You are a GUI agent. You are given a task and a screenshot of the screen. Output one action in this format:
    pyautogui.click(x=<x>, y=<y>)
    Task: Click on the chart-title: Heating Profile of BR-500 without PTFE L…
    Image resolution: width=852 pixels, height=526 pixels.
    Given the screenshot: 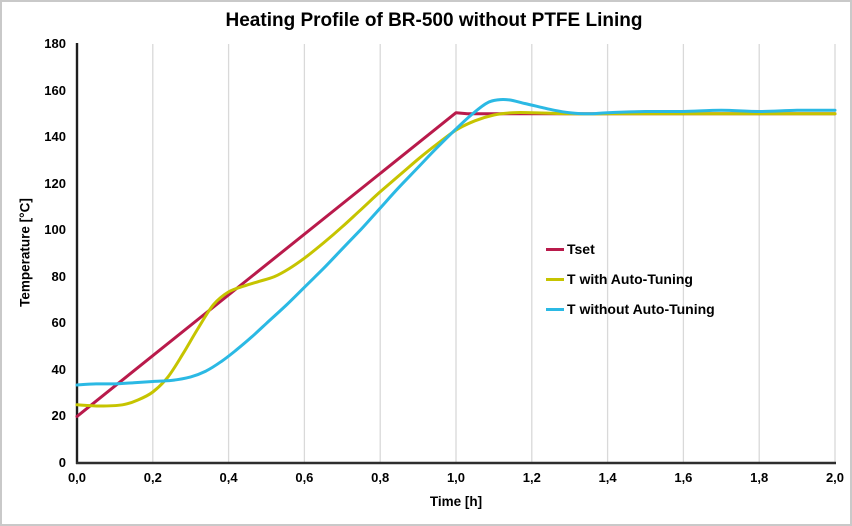 What is the action you would take?
    pyautogui.click(x=434, y=20)
    